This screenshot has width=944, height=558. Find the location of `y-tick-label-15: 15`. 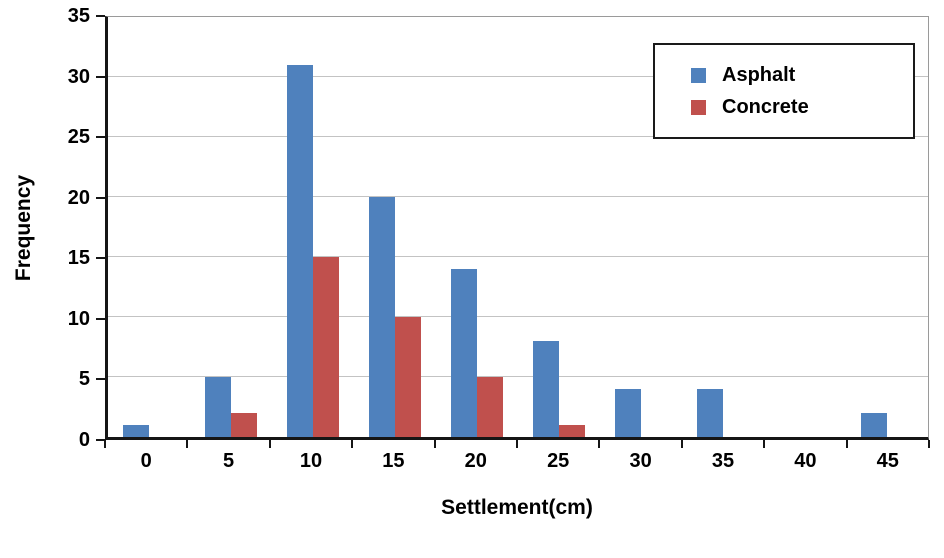

y-tick-label-15: 15 is located at coordinates (78, 258).